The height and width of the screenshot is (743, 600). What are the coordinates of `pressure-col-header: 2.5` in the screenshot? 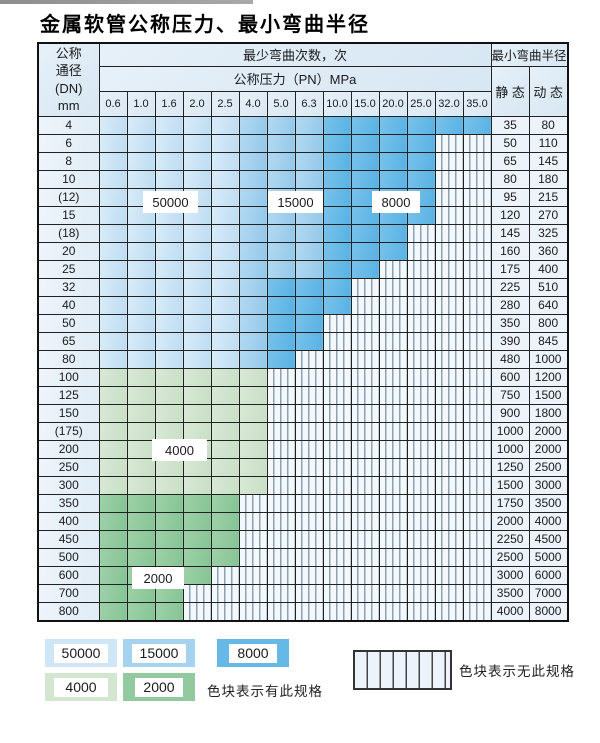 It's located at (225, 103).